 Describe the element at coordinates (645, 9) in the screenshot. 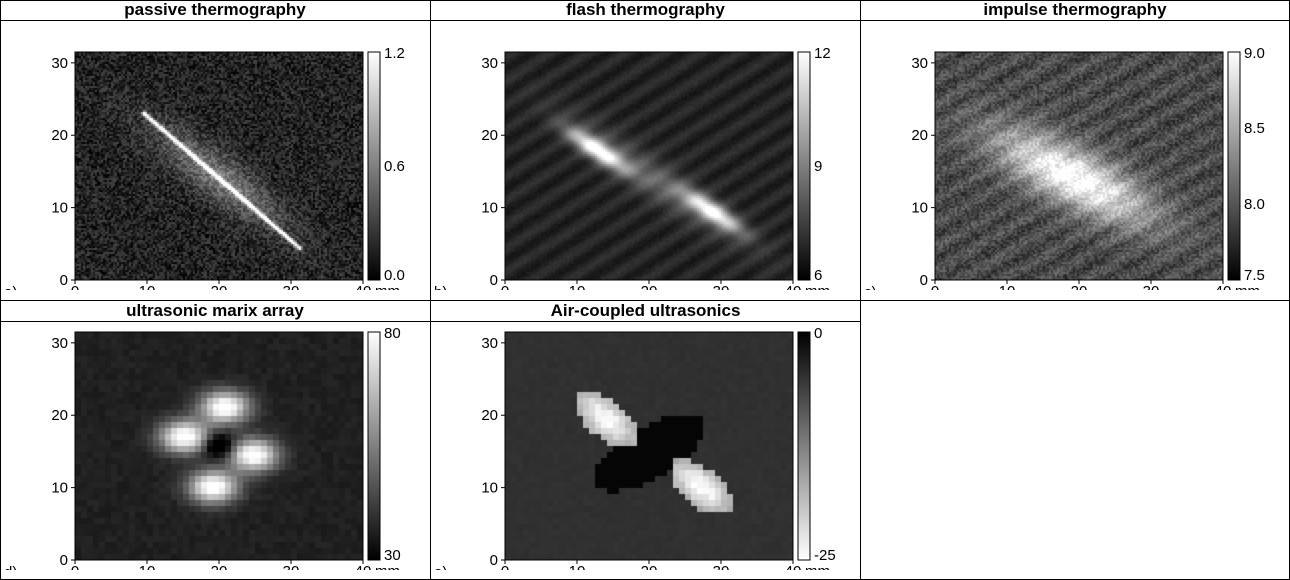

I see `panel-b-title: flash thermography` at that location.